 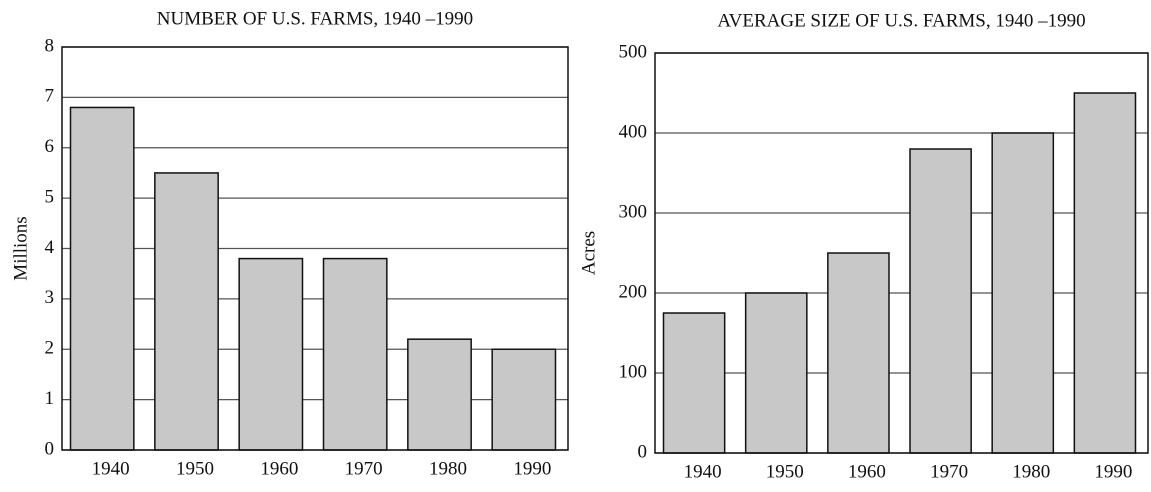 I want to click on y-tick-label: 500, so click(x=633, y=51).